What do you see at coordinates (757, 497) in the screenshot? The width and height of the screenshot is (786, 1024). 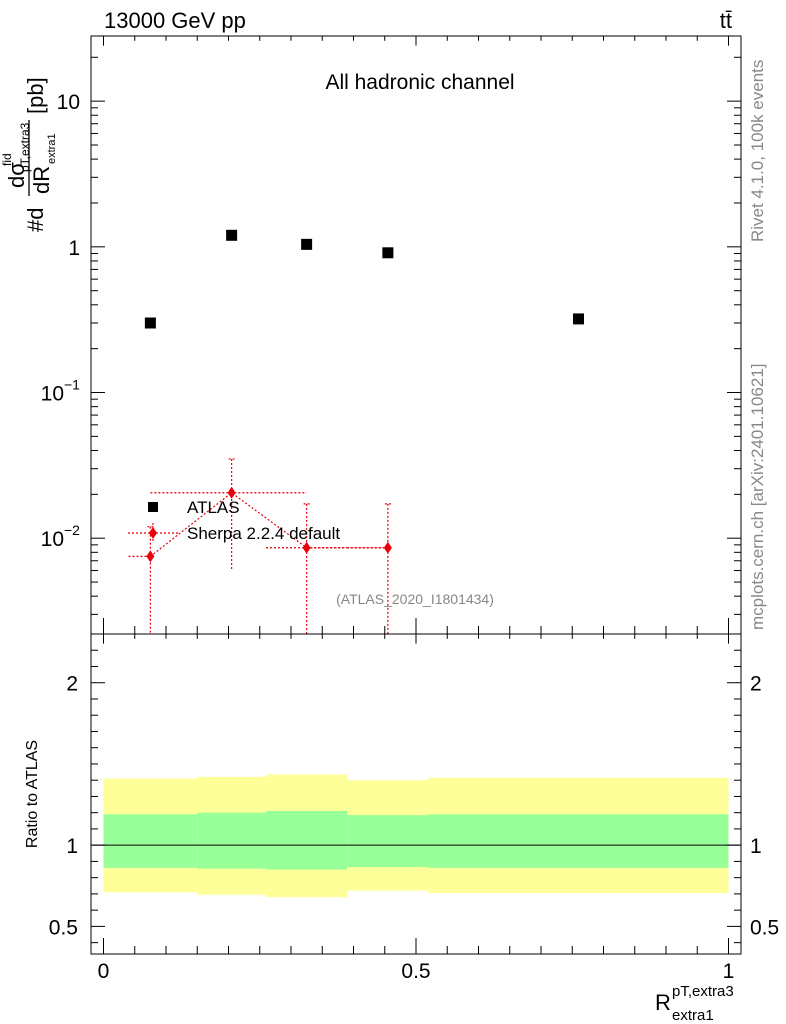 I see `mcplots-label: mcplots.cern.ch [arXiv:2401.10621]` at bounding box center [757, 497].